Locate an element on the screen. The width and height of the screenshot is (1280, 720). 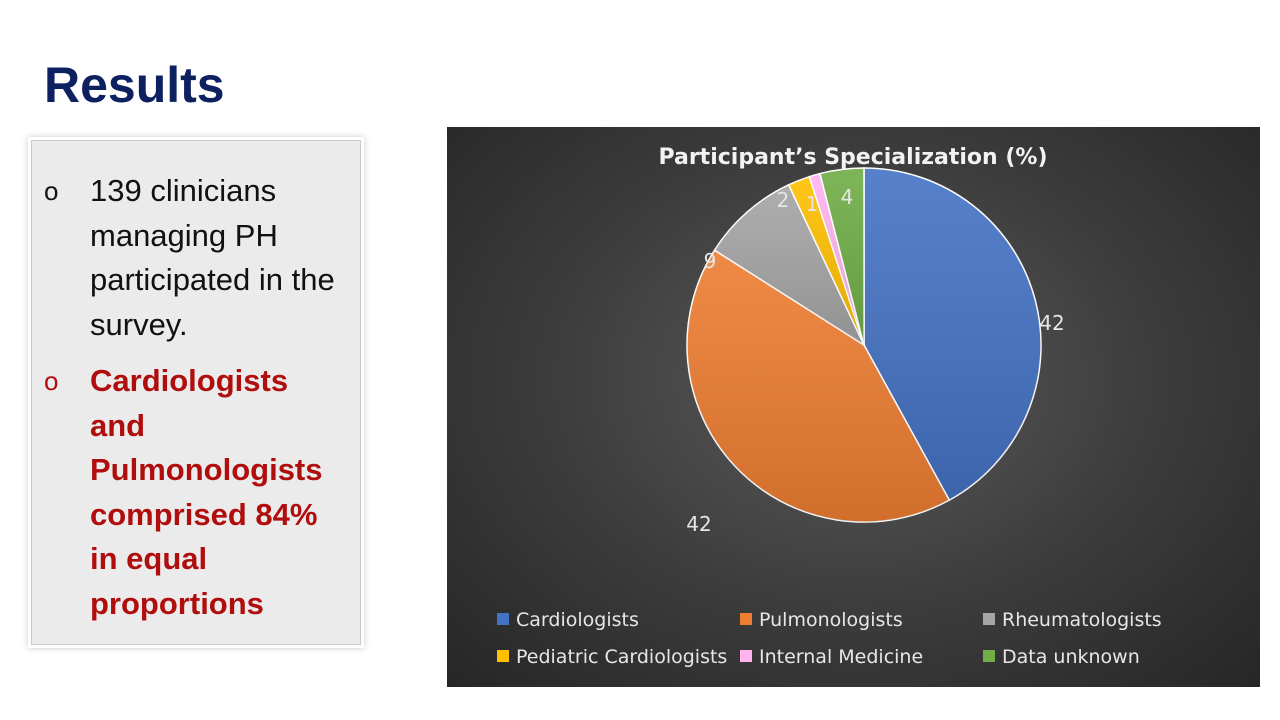
pie-slice-shade-internal-medicine is located at coordinates (836, 259).